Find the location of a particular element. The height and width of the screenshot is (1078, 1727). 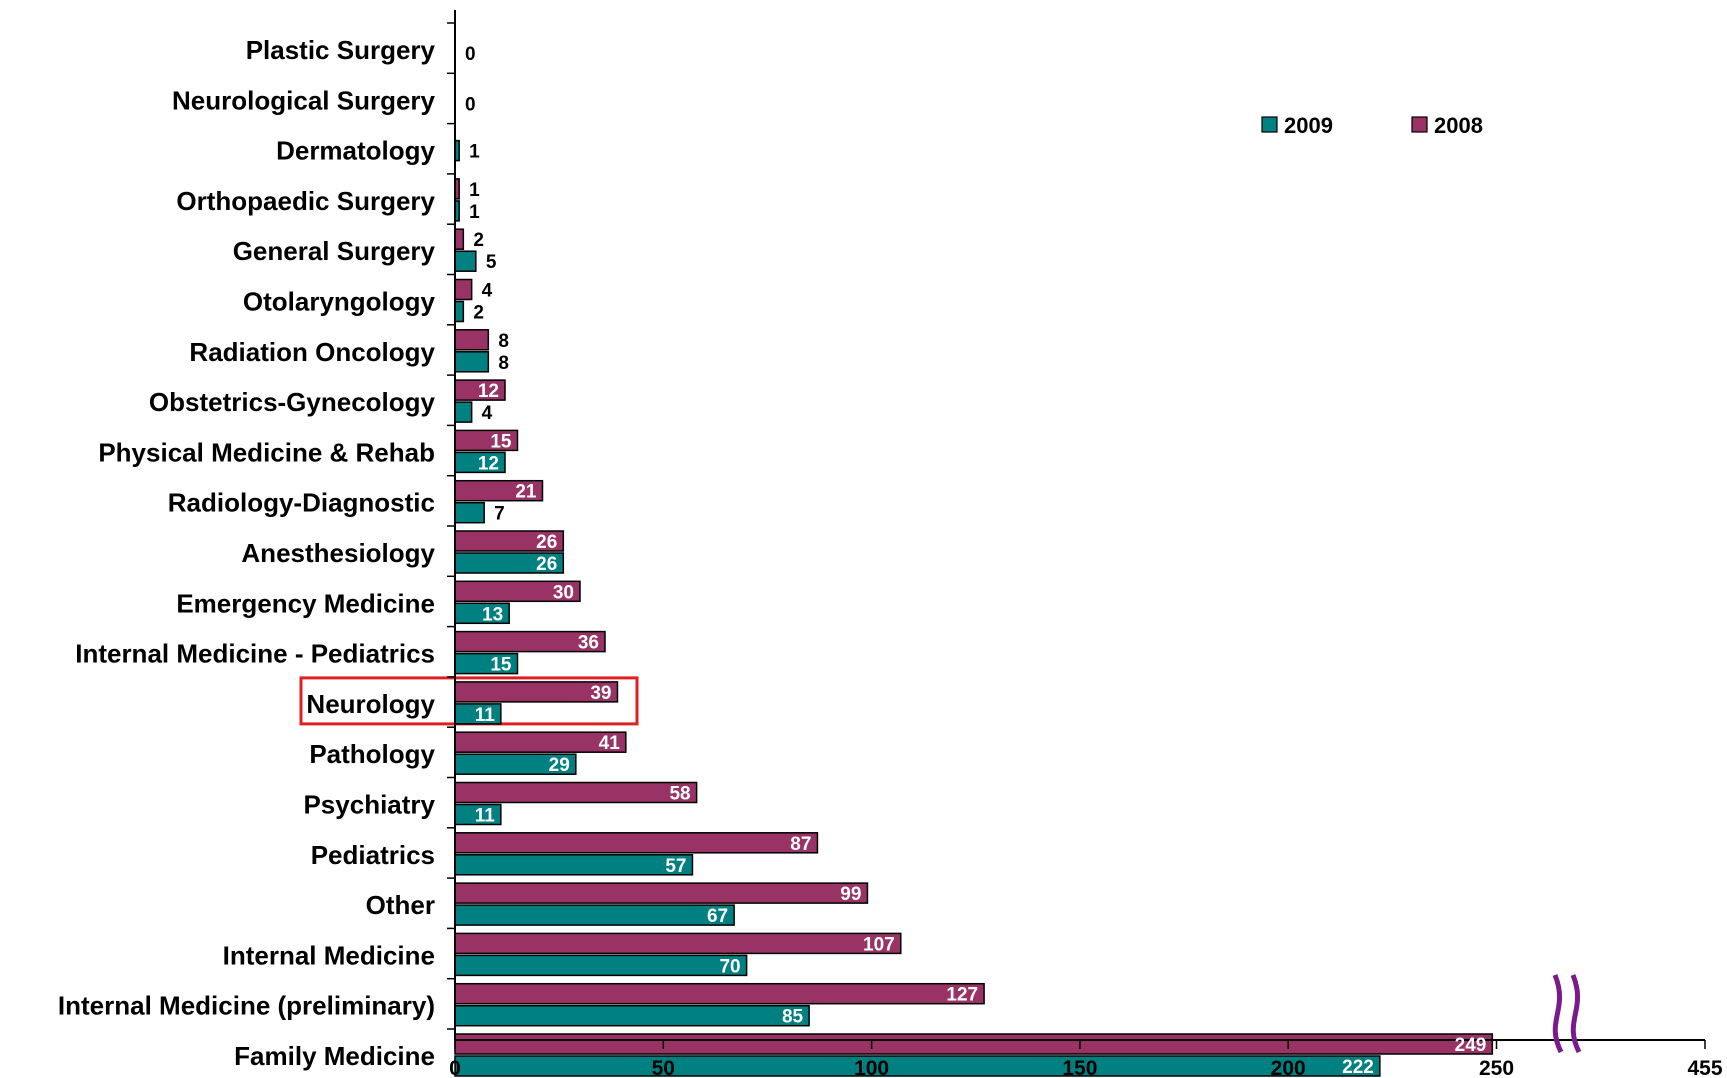

category-label: General Surgery is located at coordinates (334, 251).